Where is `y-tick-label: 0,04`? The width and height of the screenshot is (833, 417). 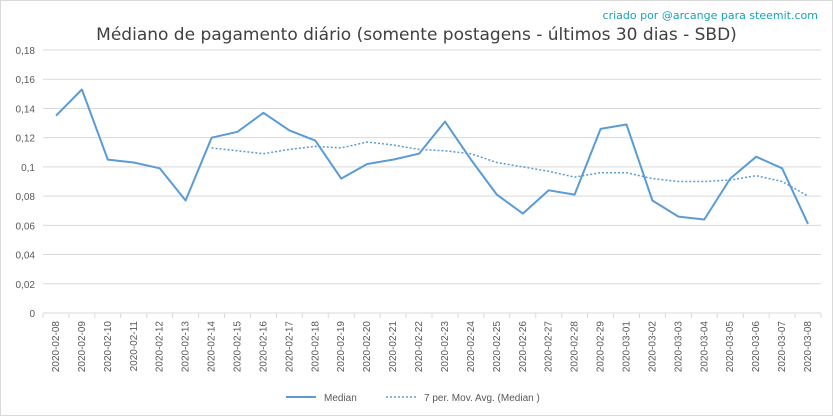 y-tick-label: 0,04 is located at coordinates (26, 256).